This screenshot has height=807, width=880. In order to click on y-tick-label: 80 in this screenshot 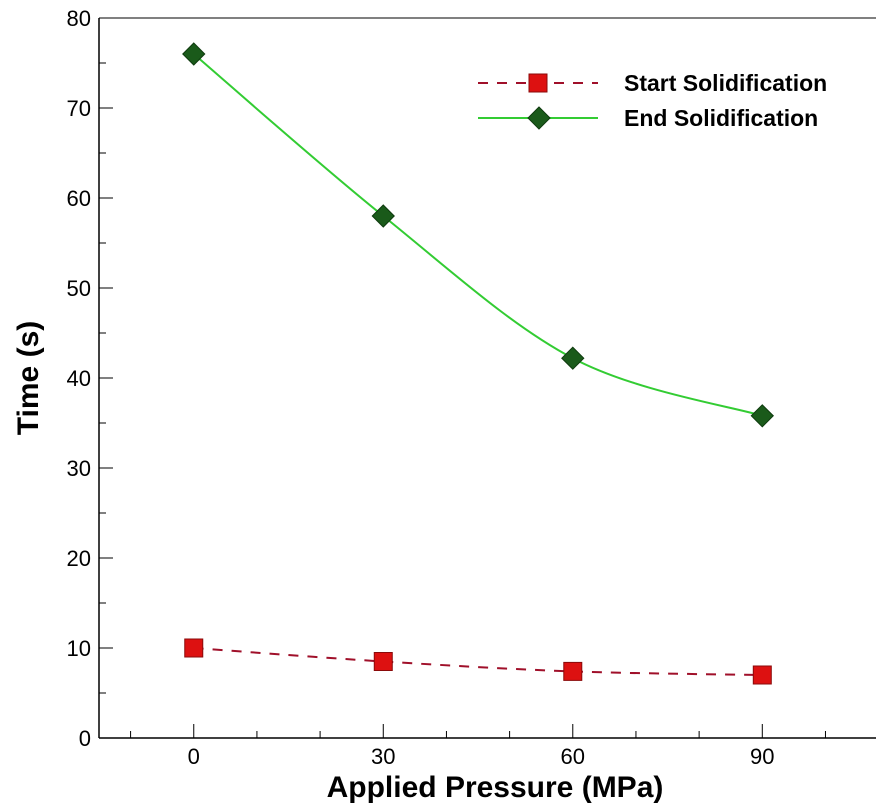, I will do `click(79, 18)`.